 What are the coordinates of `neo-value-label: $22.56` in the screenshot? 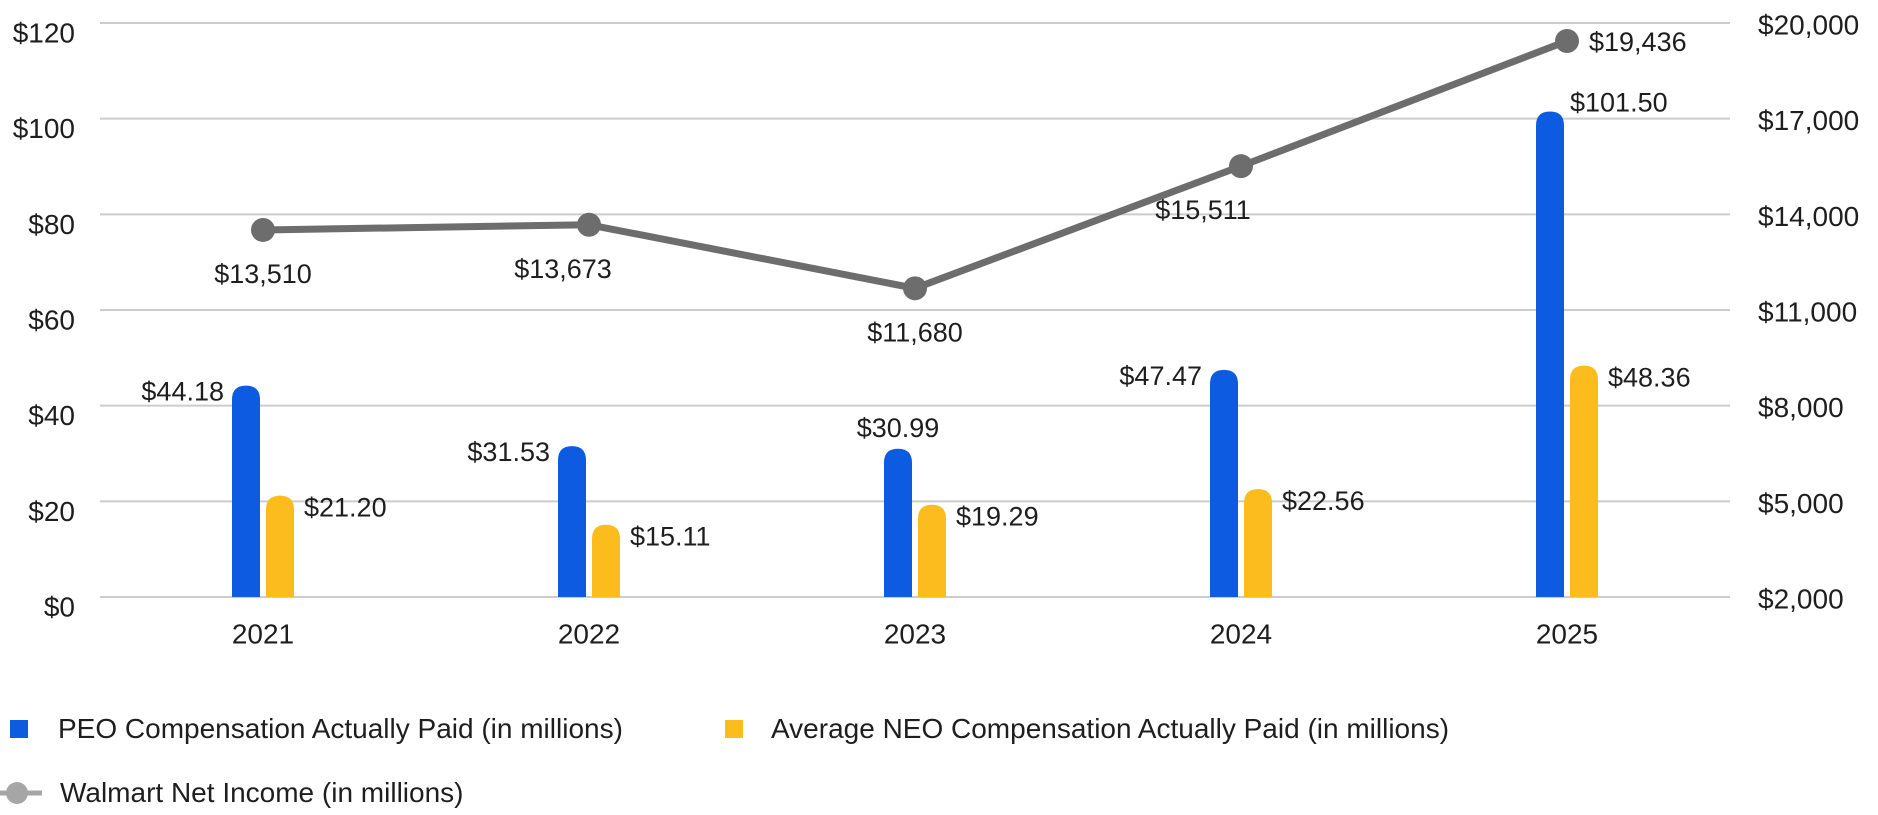 It's located at (1323, 501).